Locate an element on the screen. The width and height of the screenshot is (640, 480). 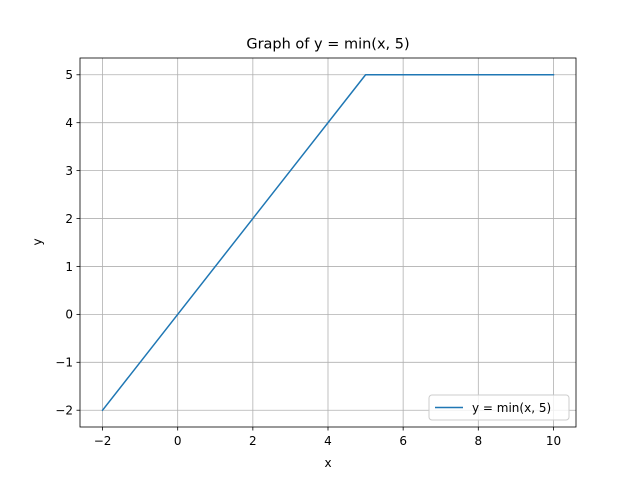
x-axis-label: x is located at coordinates (327, 463).